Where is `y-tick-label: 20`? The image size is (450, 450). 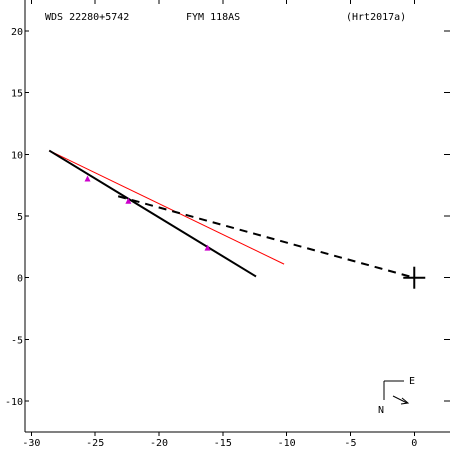 y-tick-label: 20 is located at coordinates (17, 32).